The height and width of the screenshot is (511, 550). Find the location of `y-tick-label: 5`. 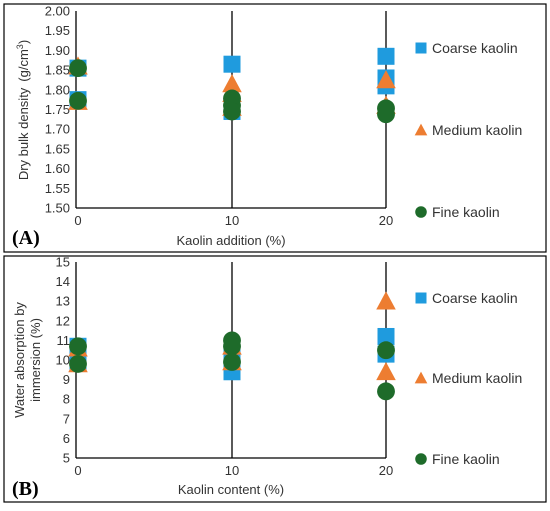

y-tick-label: 5 is located at coordinates (66, 458).